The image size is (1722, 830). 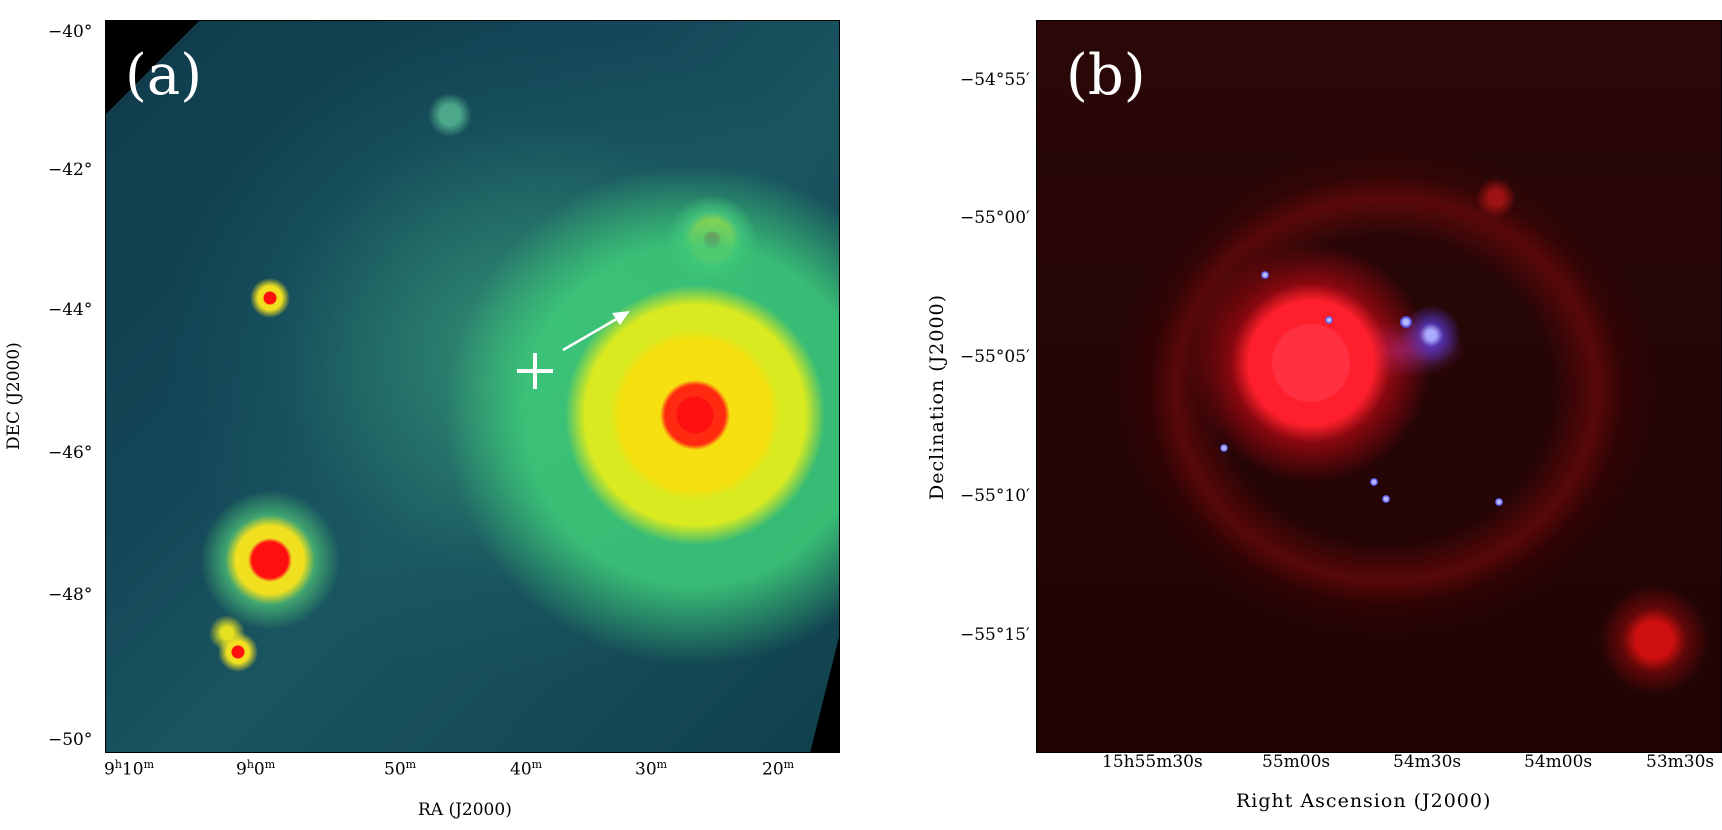 I want to click on panel-b-x-axis-title: Right Ascension (J2000), so click(x=1364, y=801).